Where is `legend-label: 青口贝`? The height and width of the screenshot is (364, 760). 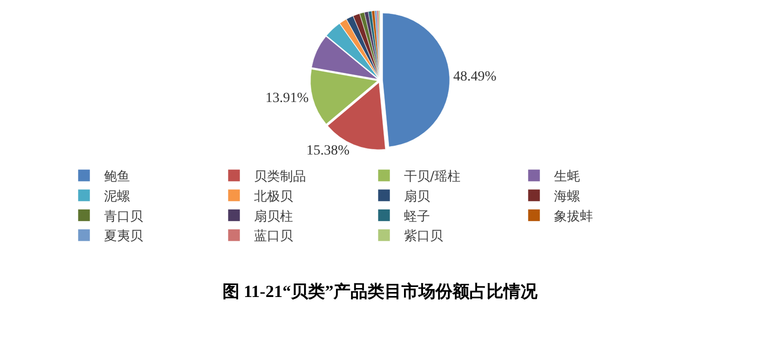
legend-label: 青口贝 is located at coordinates (123, 216).